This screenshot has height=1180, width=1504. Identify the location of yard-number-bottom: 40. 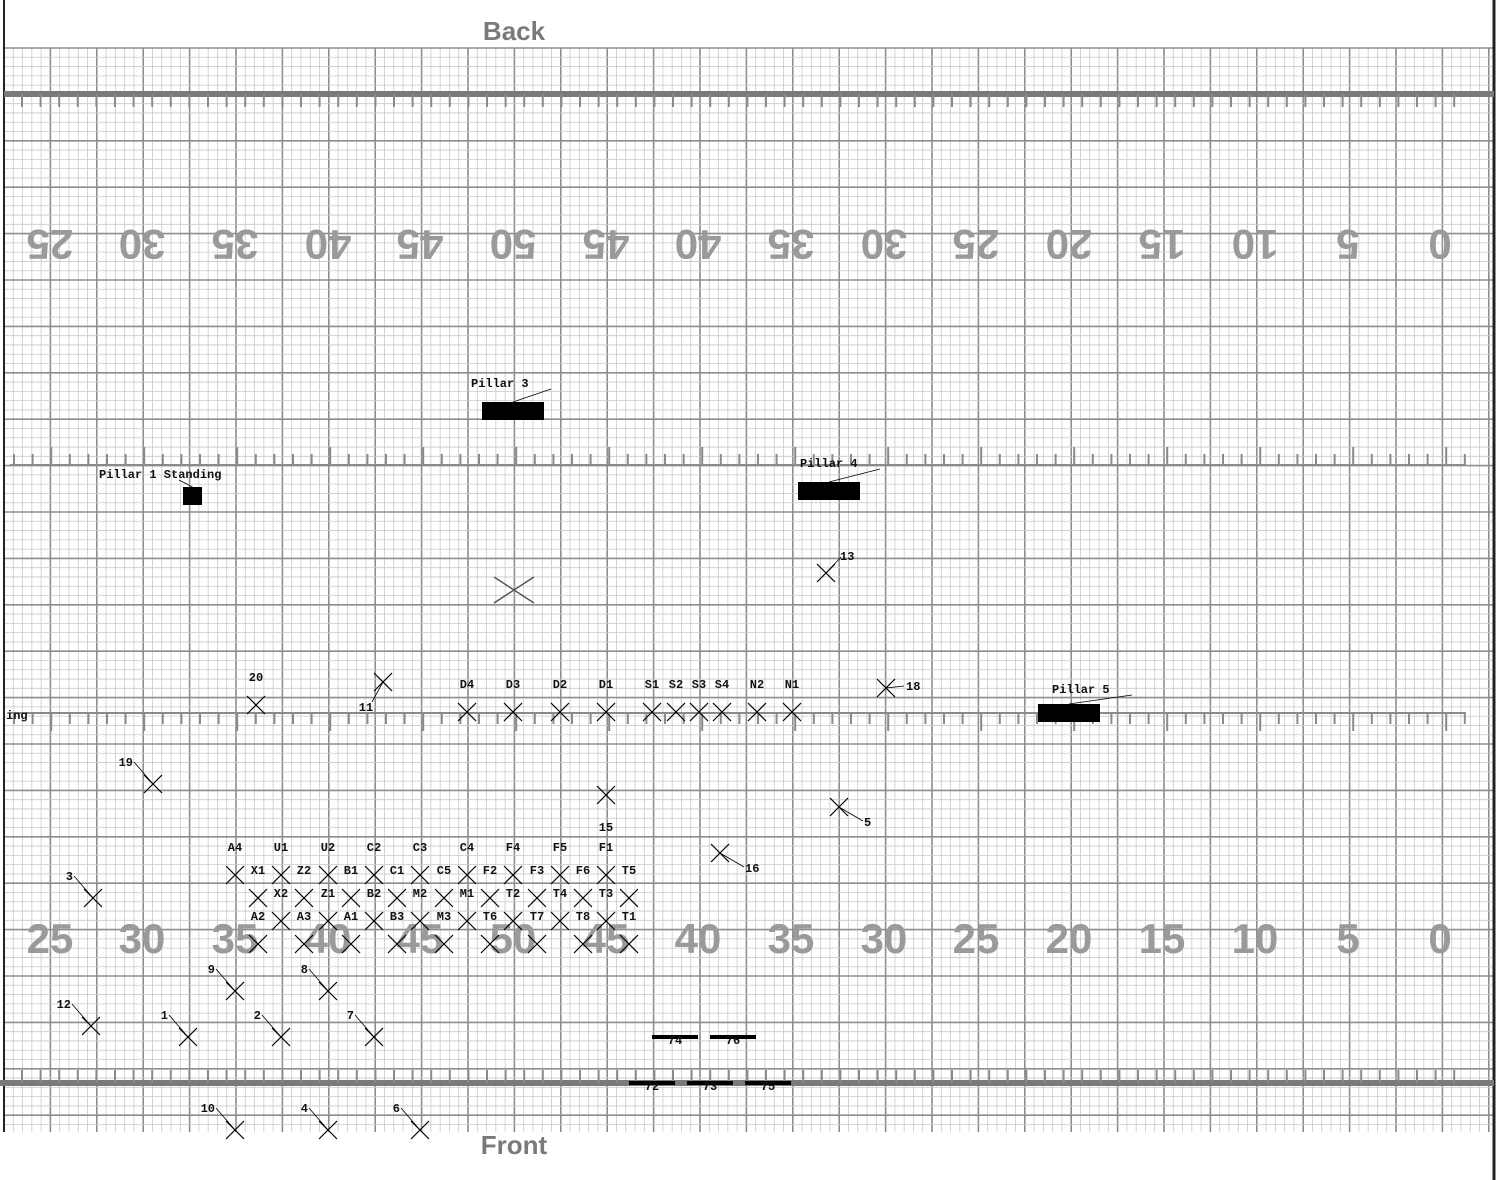
(328, 938).